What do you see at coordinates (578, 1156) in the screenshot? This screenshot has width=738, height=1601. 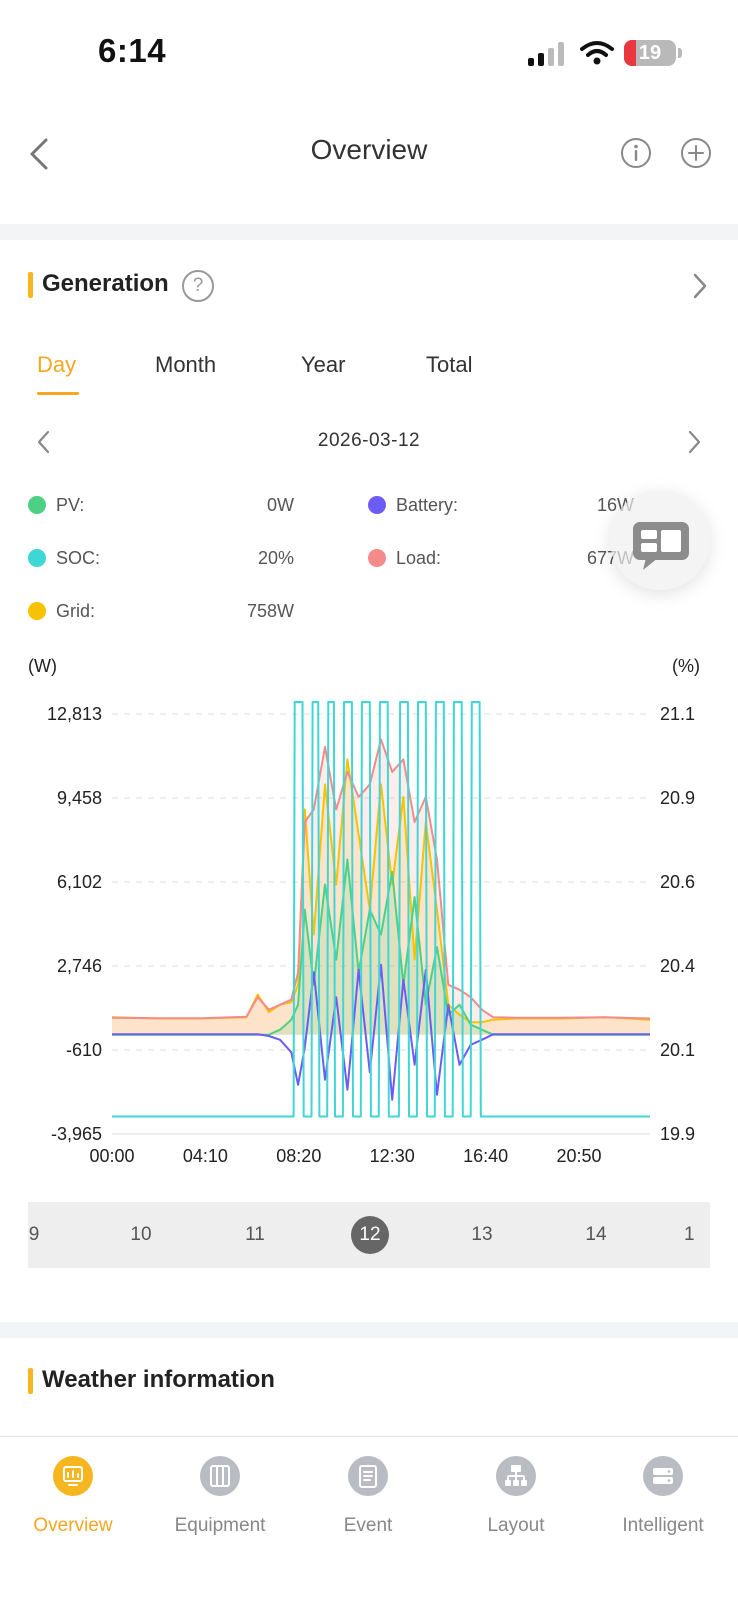 I see `x-tick-label: 20:50` at bounding box center [578, 1156].